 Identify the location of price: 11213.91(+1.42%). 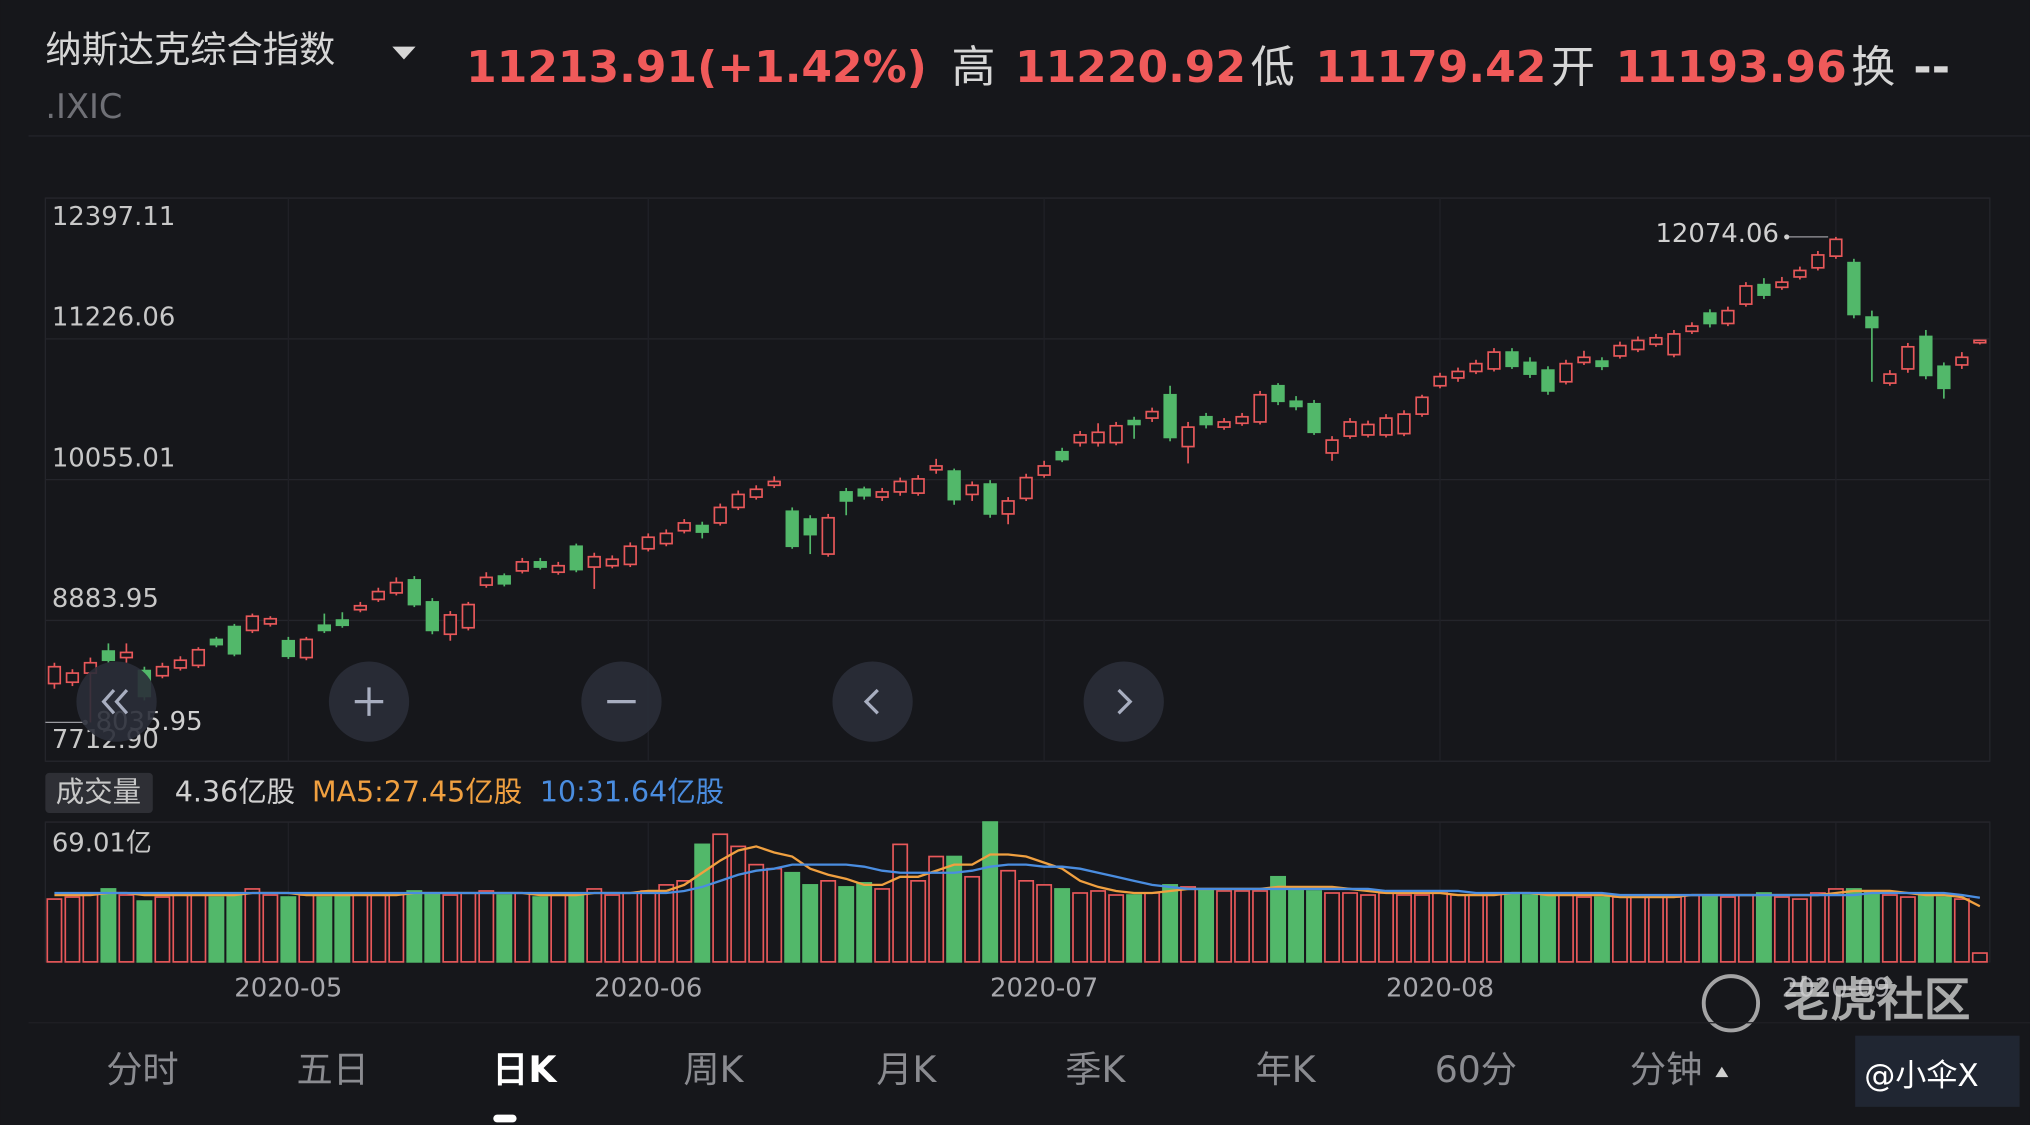
(696, 67).